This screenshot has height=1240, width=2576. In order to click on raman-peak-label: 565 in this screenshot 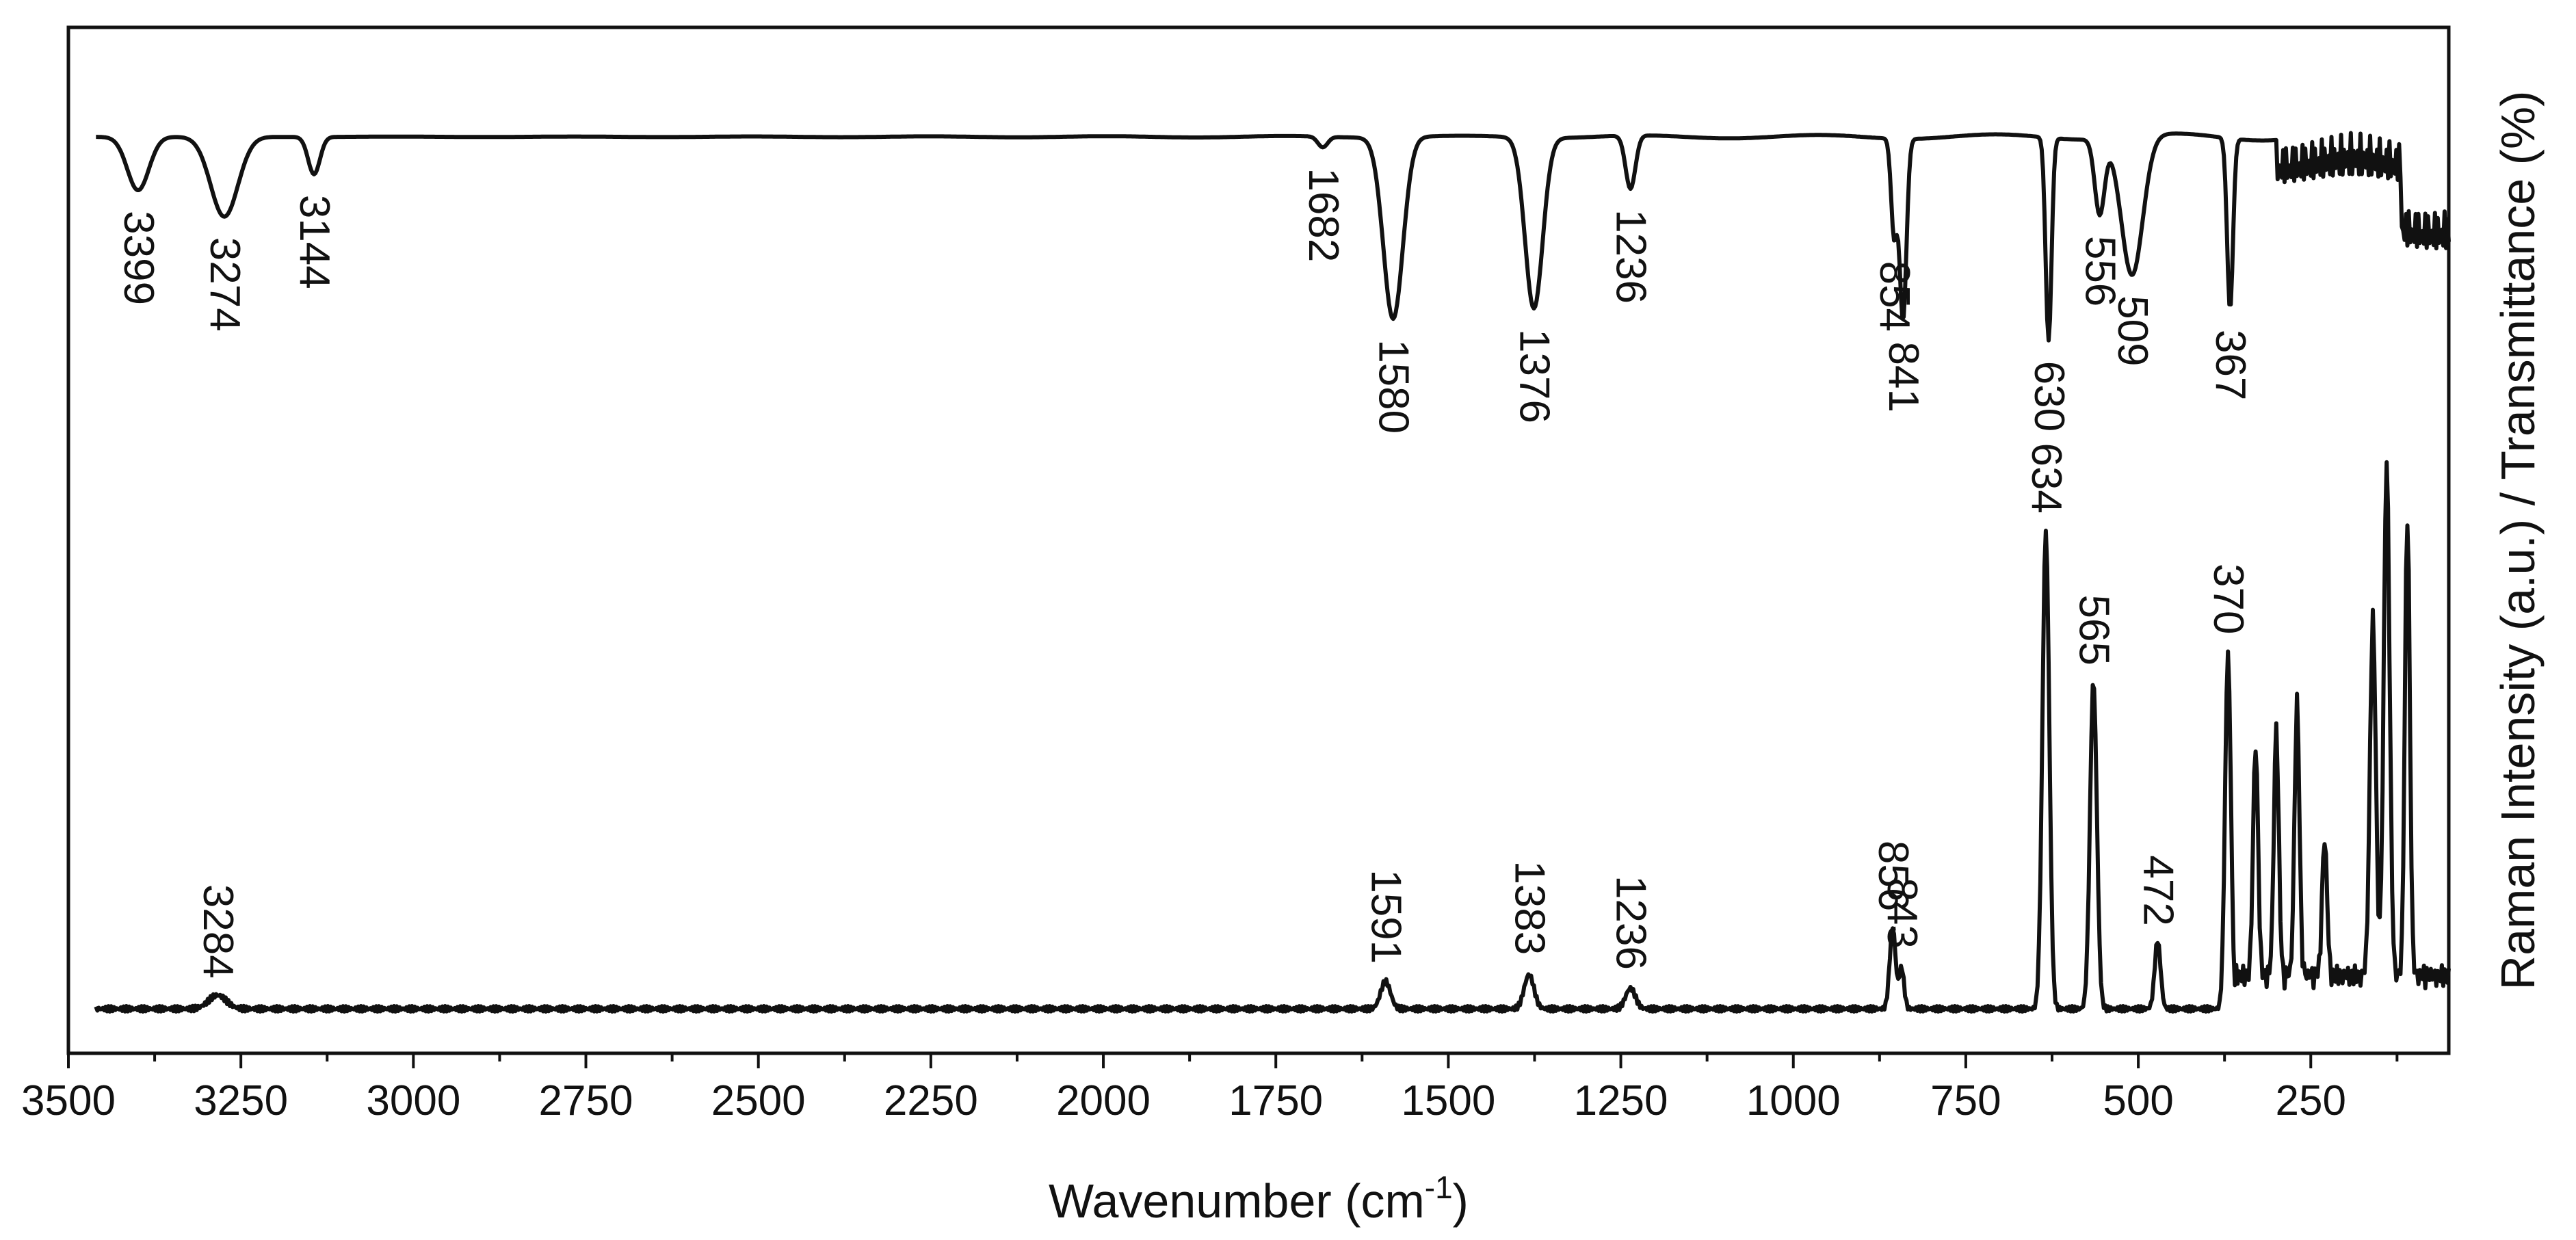, I will do `click(2094, 629)`.